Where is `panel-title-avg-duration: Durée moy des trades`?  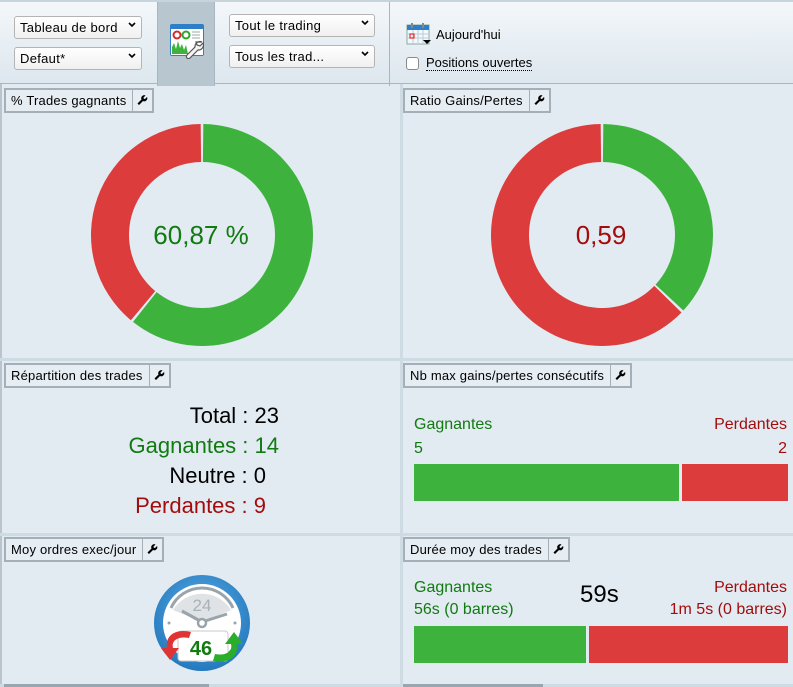 panel-title-avg-duration: Durée moy des trades is located at coordinates (486, 549).